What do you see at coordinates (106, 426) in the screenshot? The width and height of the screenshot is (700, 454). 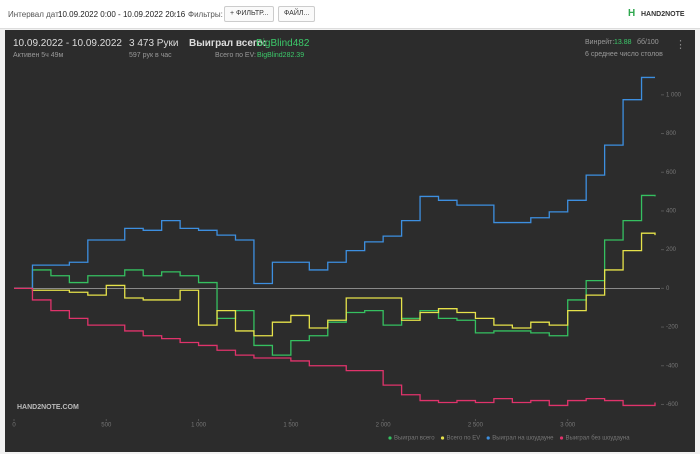 I see `x-tick-label: 500` at bounding box center [106, 426].